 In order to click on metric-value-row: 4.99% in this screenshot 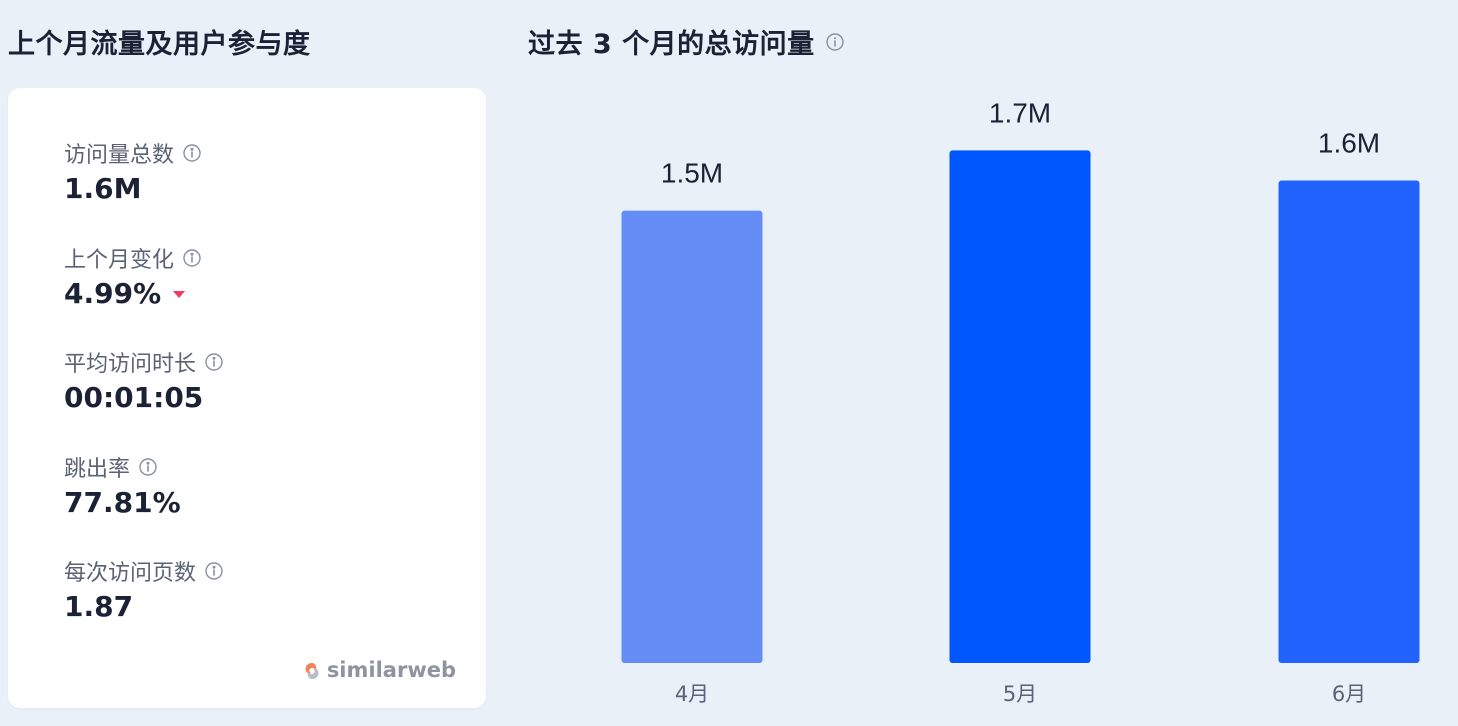, I will do `click(133, 293)`.